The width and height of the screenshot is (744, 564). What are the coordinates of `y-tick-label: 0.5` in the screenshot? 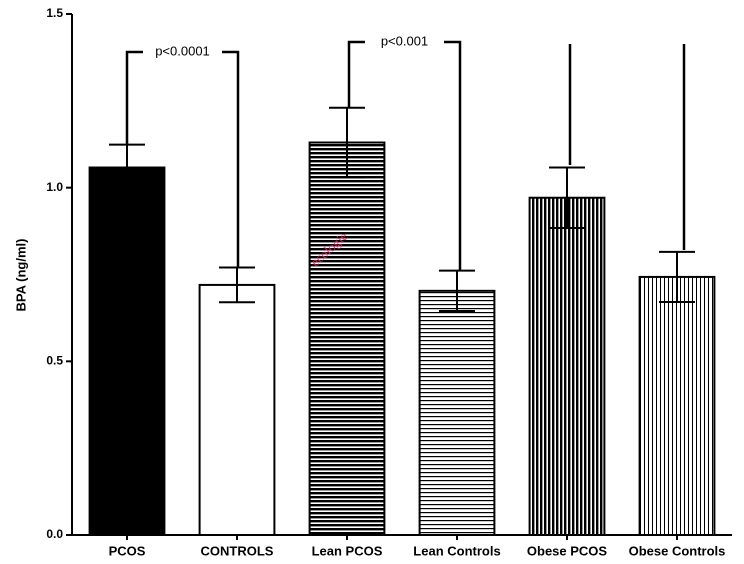 It's located at (54, 361).